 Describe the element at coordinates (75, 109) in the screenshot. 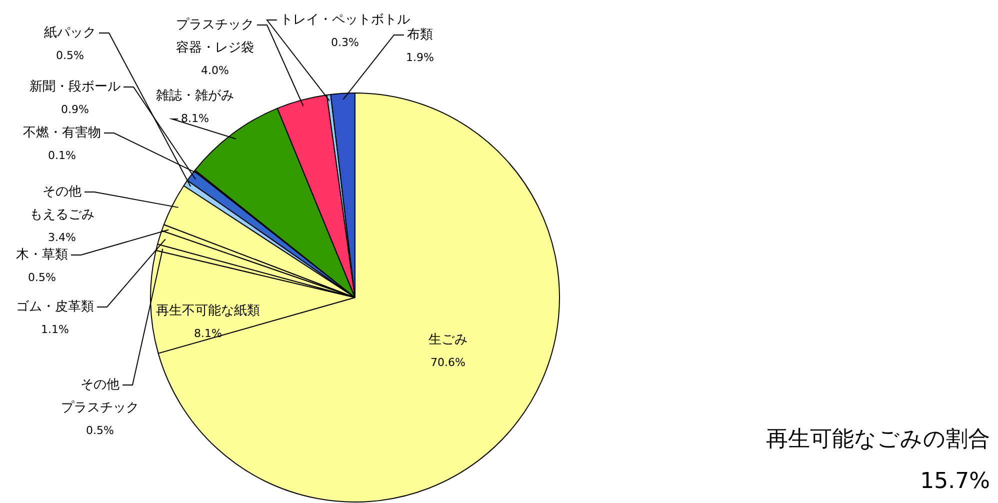

I see `data-label: 0.9%` at that location.